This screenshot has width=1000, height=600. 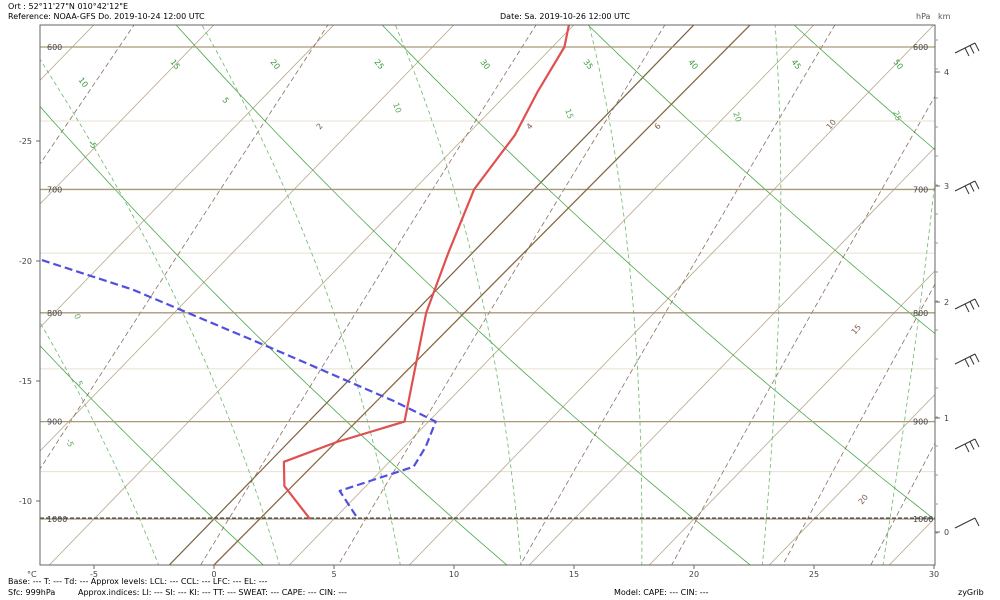 What do you see at coordinates (79, 384) in the screenshot?
I see `saturated-adiabat-label: 5` at bounding box center [79, 384].